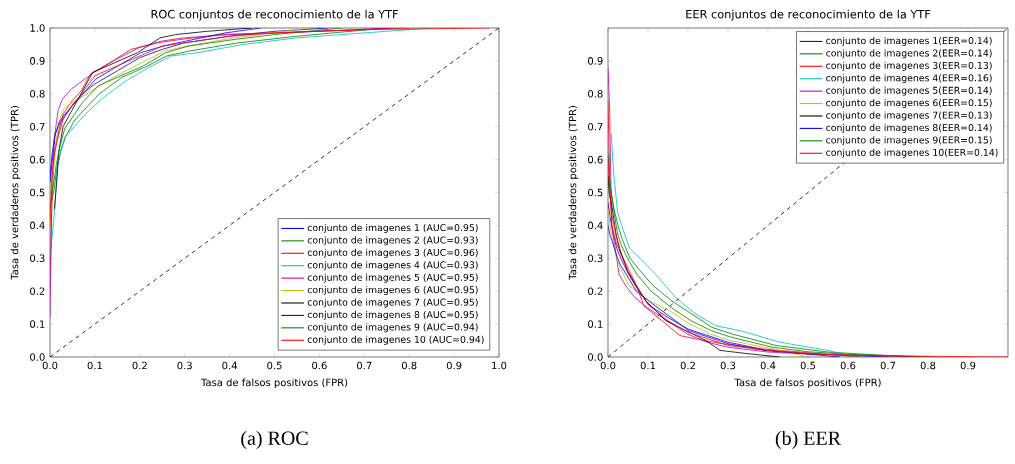 This screenshot has width=1015, height=464. What do you see at coordinates (808, 440) in the screenshot?
I see `text: (b) EER` at bounding box center [808, 440].